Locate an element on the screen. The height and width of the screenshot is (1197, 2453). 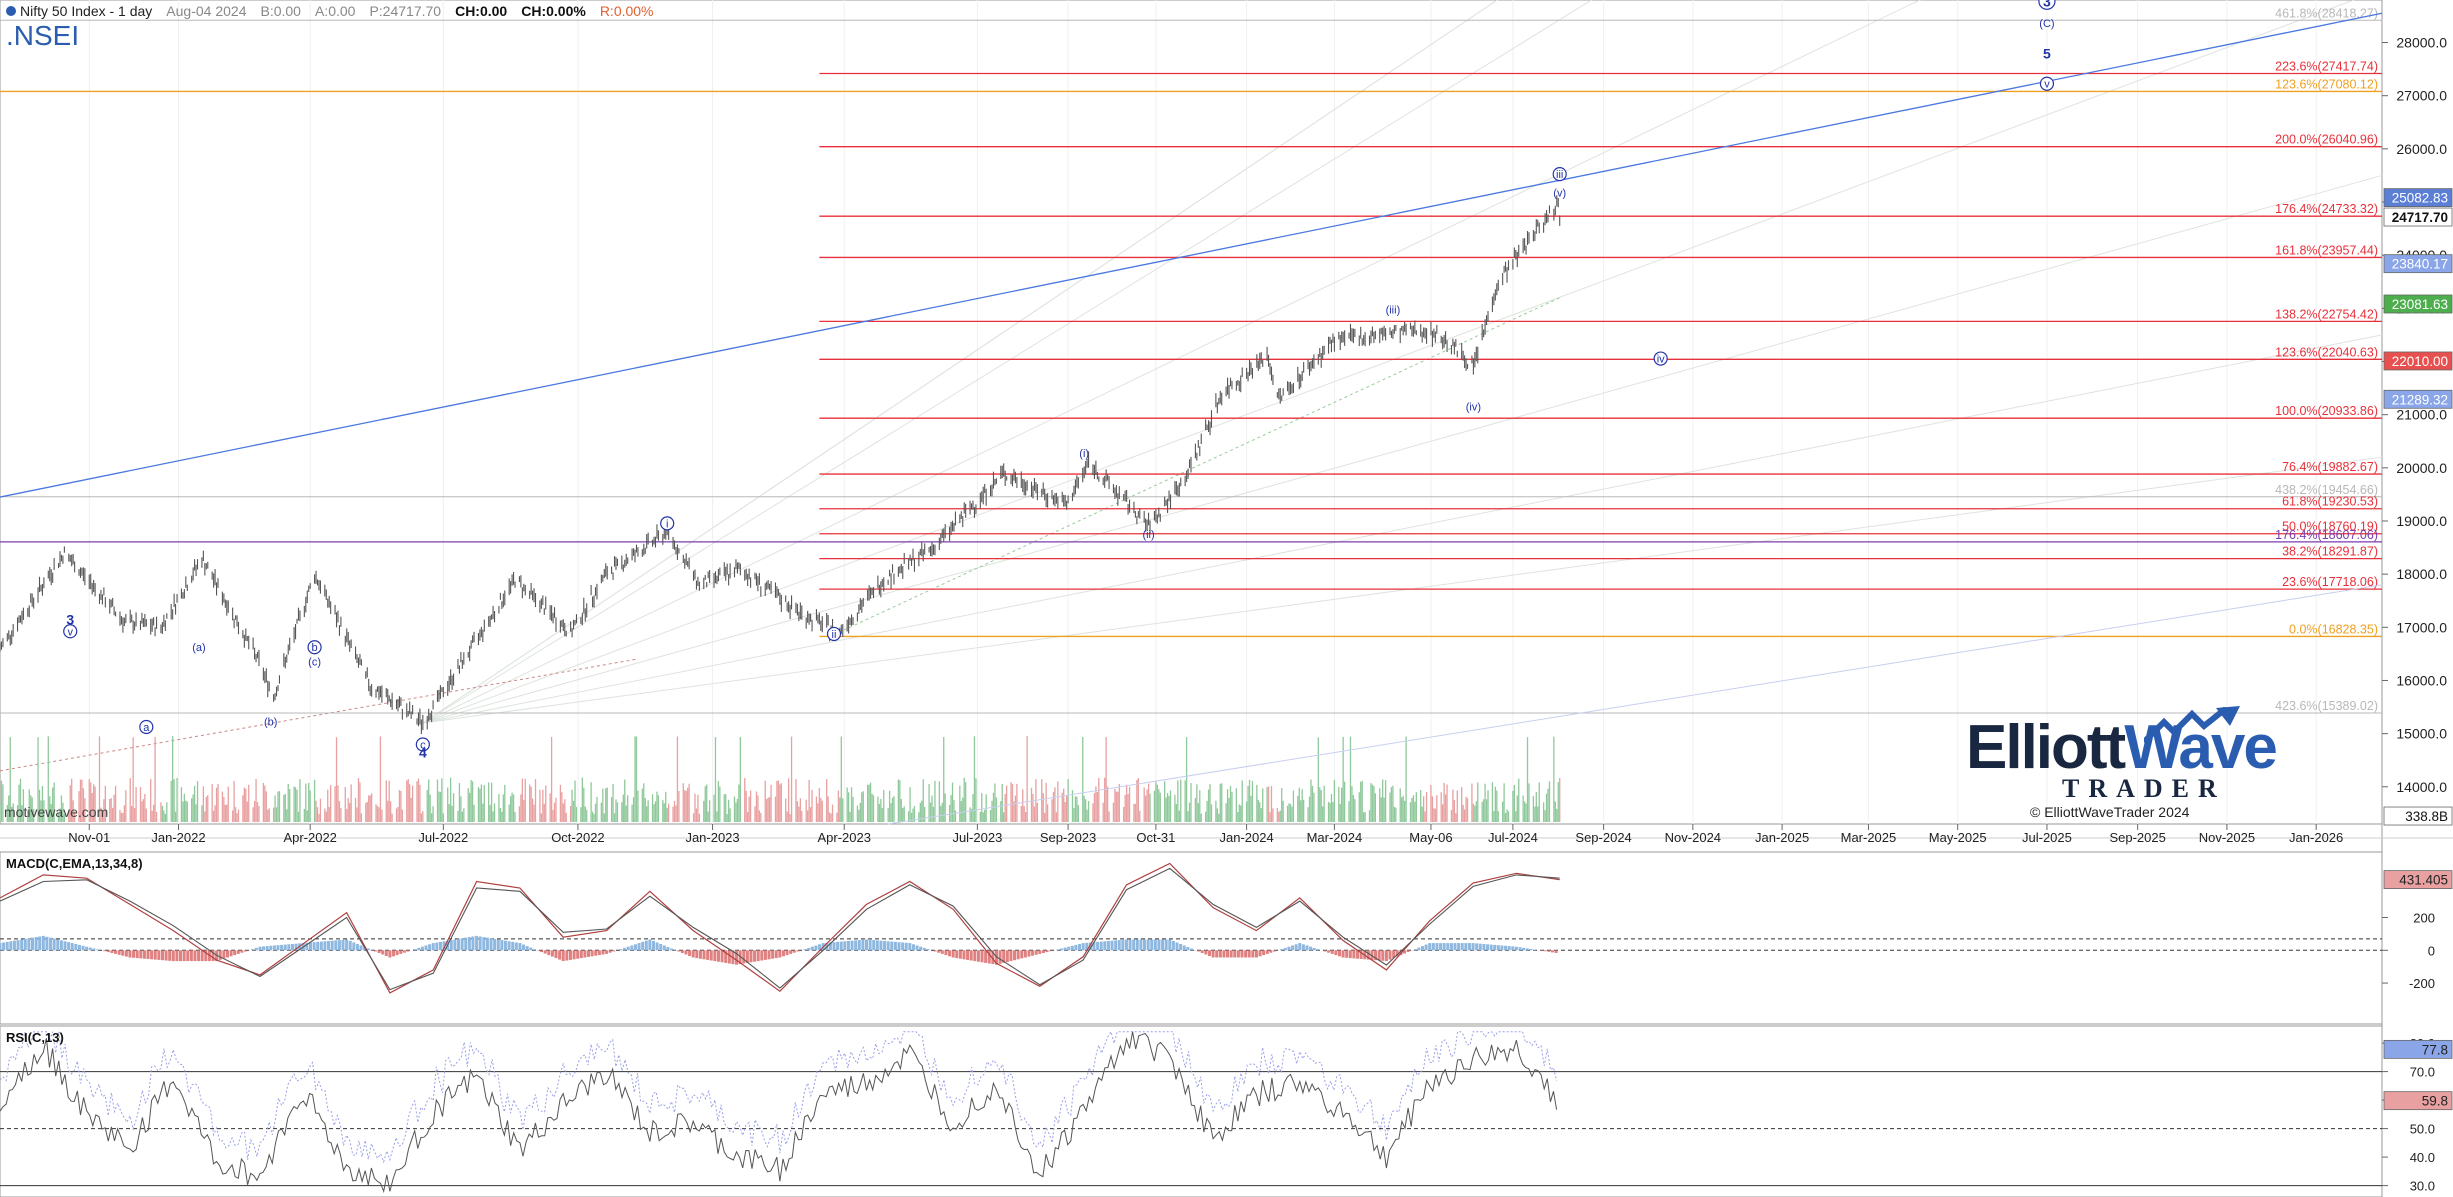
price-box-label: 338.8B is located at coordinates (2426, 816).